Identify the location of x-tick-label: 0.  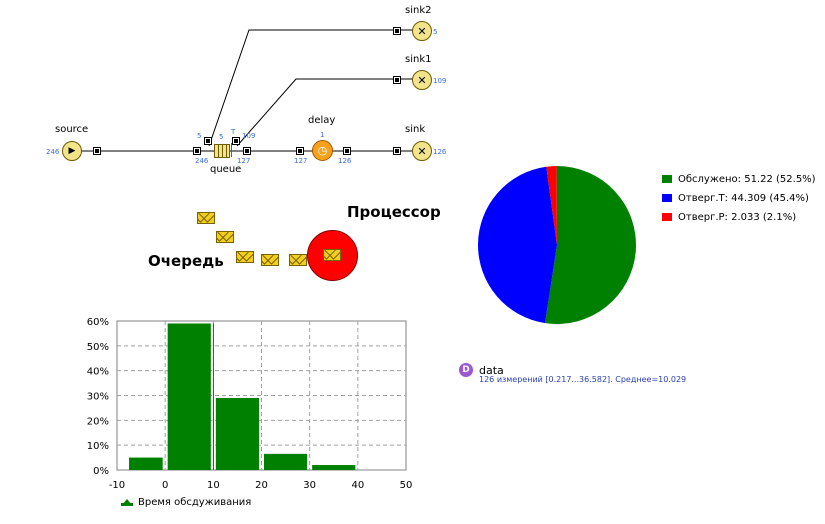
(165, 485).